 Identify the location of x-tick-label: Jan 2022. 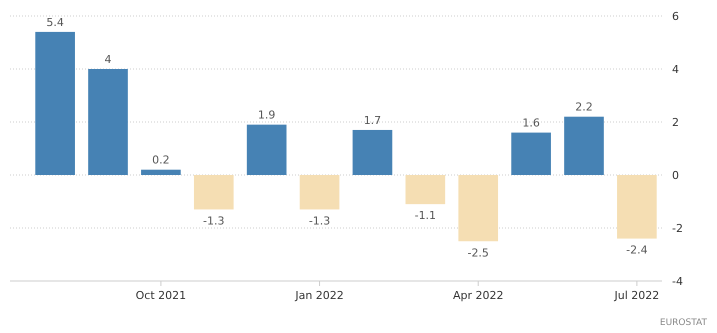
(319, 295).